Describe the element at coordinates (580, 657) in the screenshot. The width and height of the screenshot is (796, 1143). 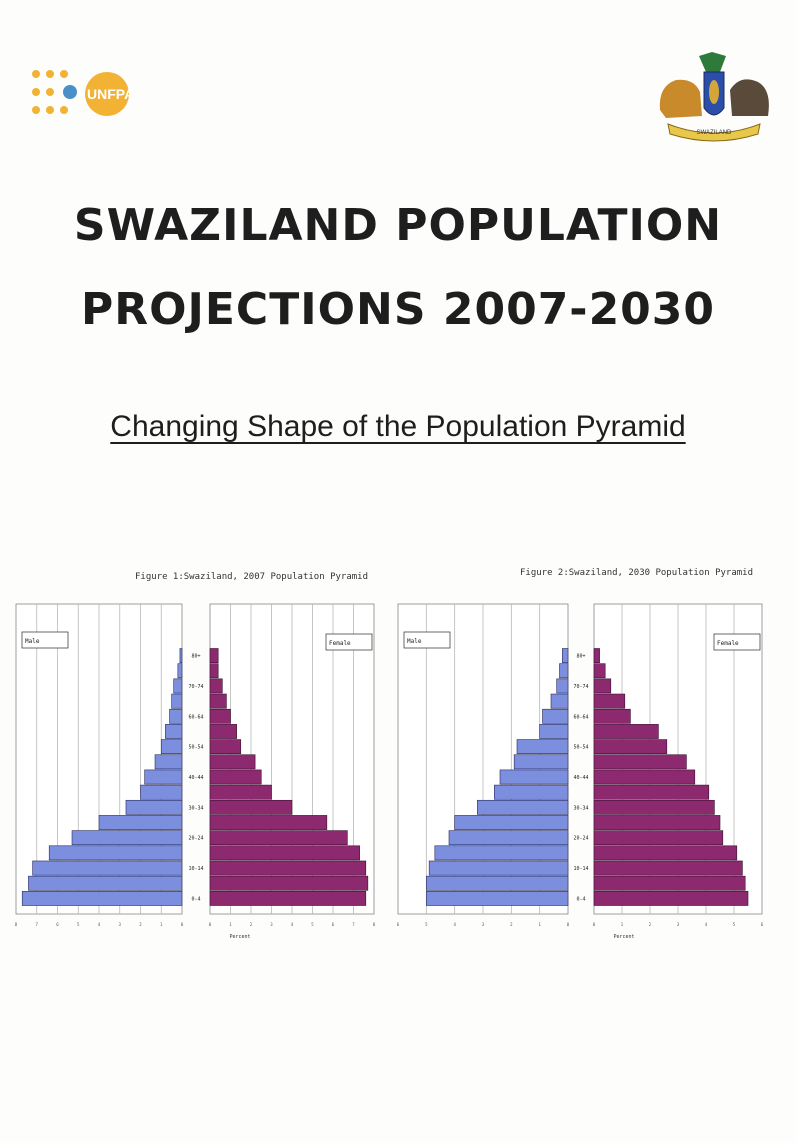
I see `age-label: 80+` at that location.